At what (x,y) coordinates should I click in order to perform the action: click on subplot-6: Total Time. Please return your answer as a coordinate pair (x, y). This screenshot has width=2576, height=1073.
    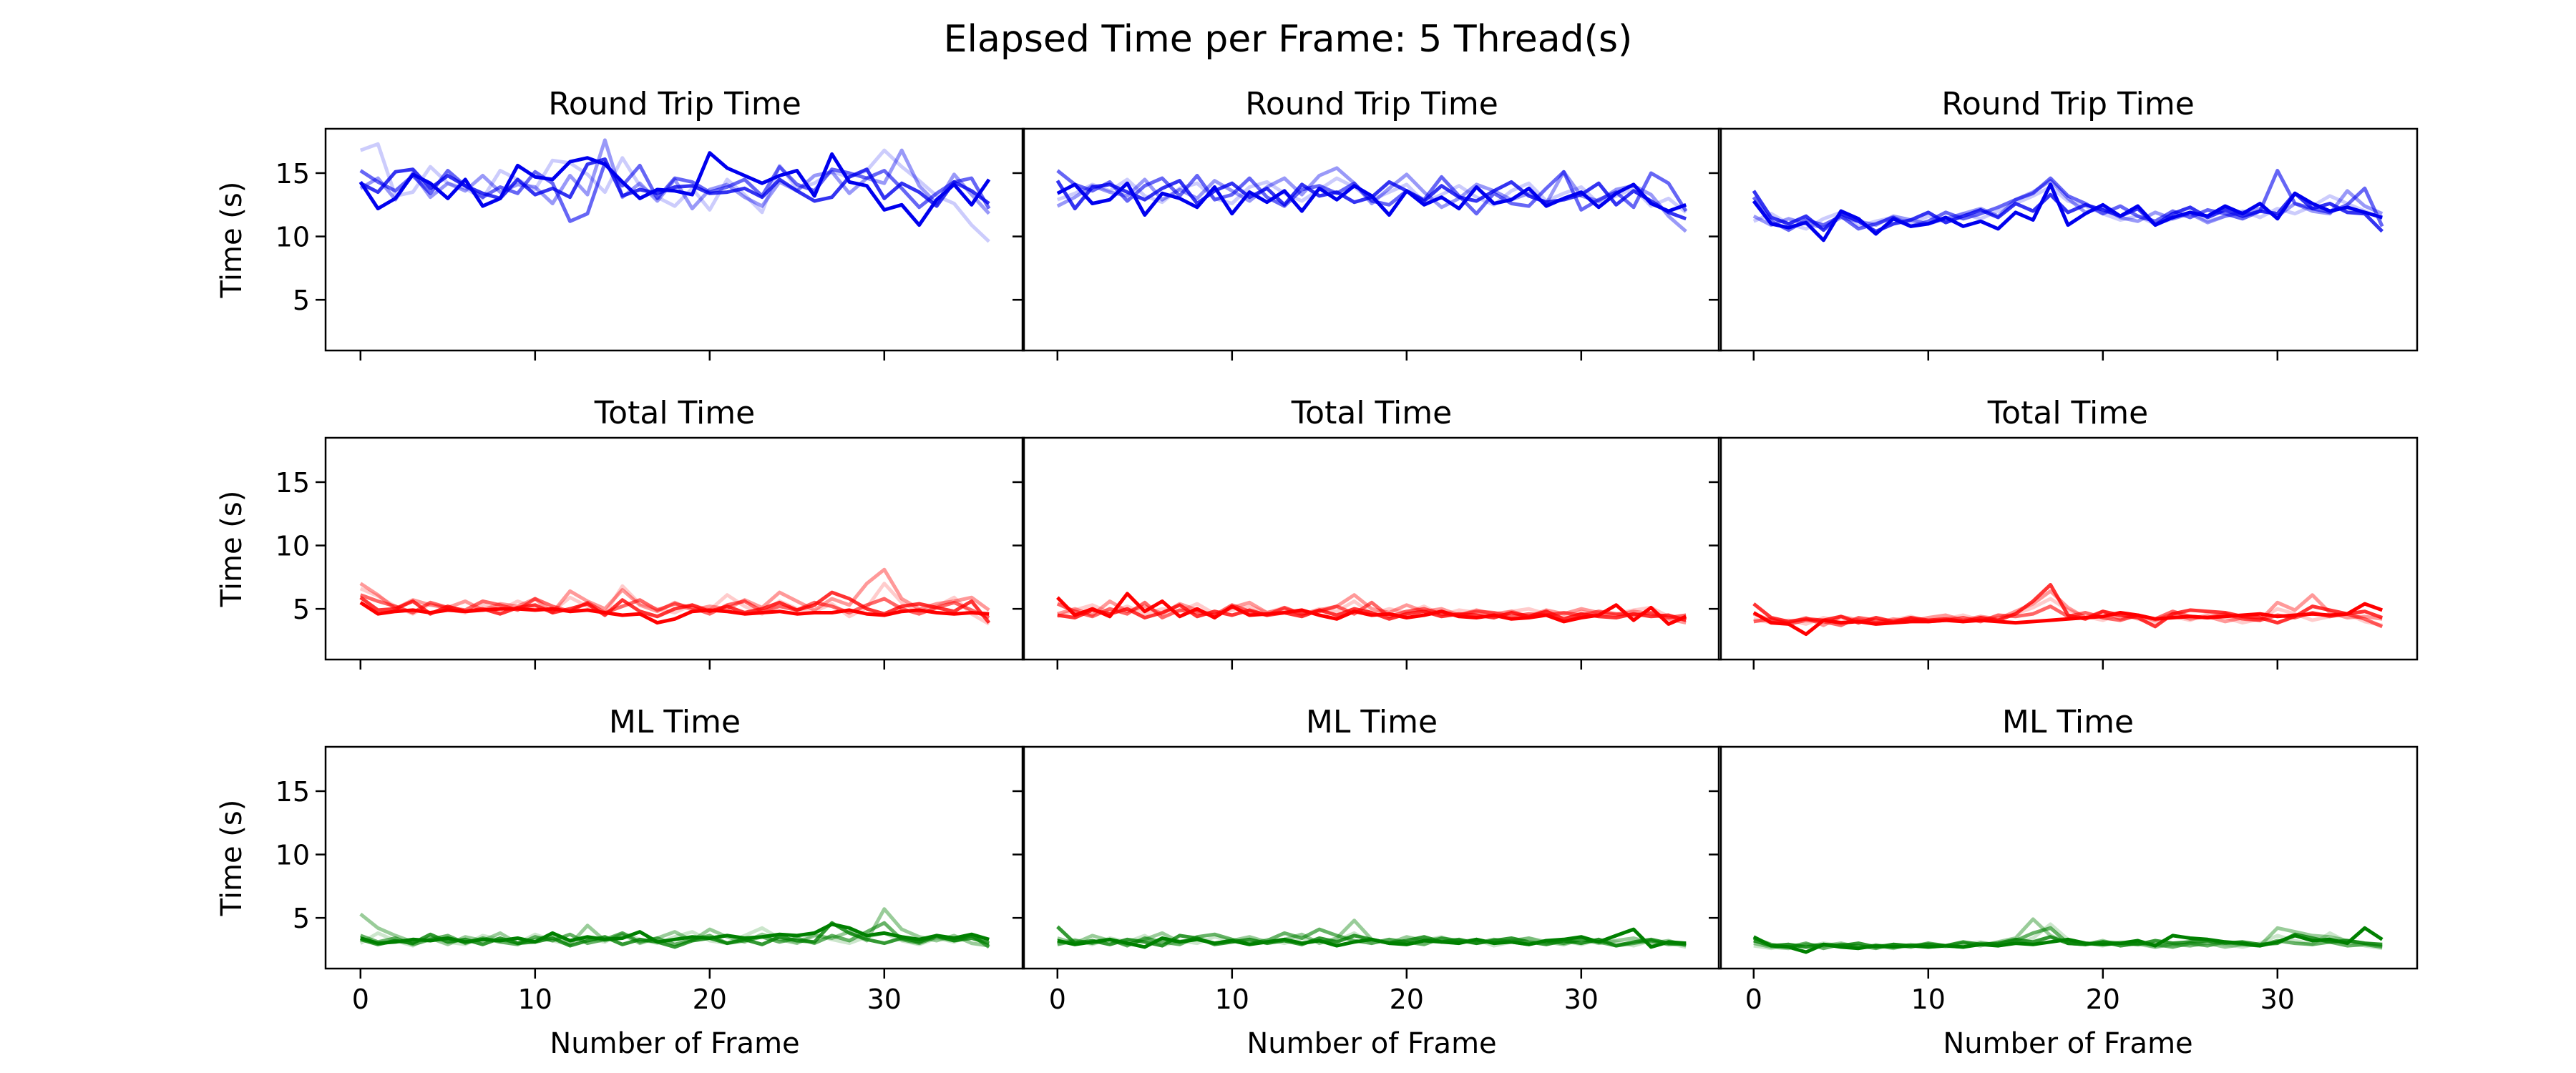
    Looking at the image, I should click on (2064, 532).